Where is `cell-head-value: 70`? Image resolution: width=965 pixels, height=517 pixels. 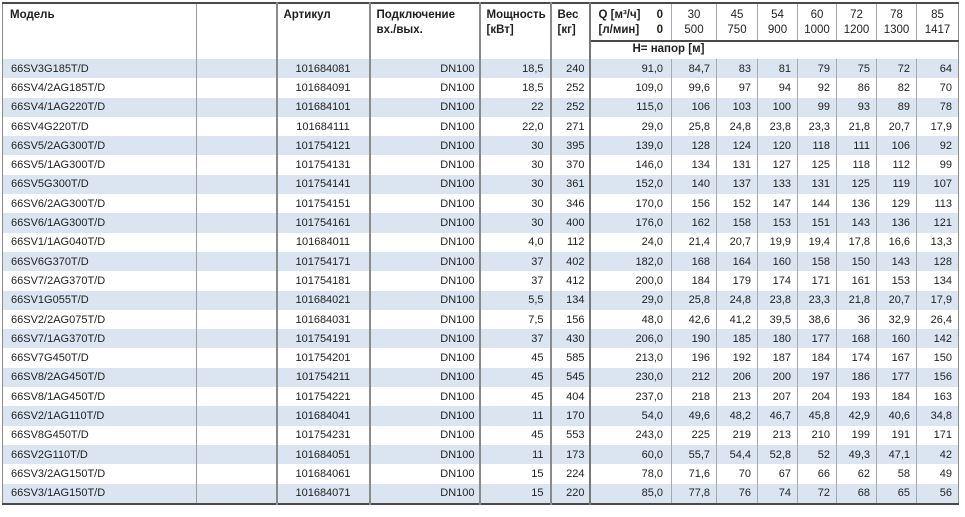 cell-head-value: 70 is located at coordinates (737, 474).